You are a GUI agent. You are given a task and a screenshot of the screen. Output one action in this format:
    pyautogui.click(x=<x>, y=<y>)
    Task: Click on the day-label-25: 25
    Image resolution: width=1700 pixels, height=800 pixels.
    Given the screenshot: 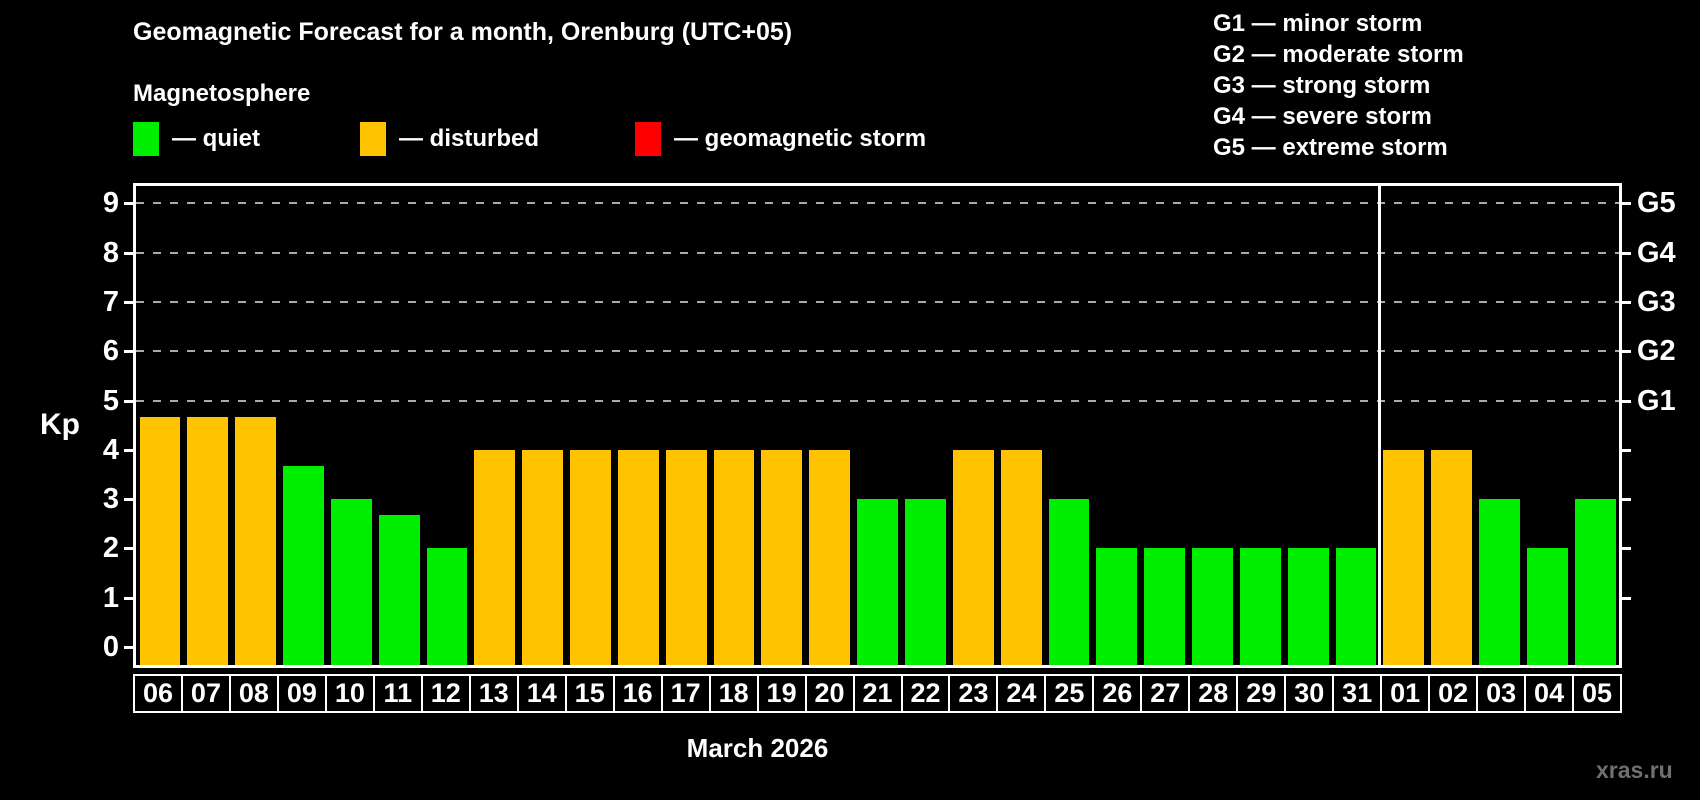 What is the action you would take?
    pyautogui.click(x=1069, y=693)
    